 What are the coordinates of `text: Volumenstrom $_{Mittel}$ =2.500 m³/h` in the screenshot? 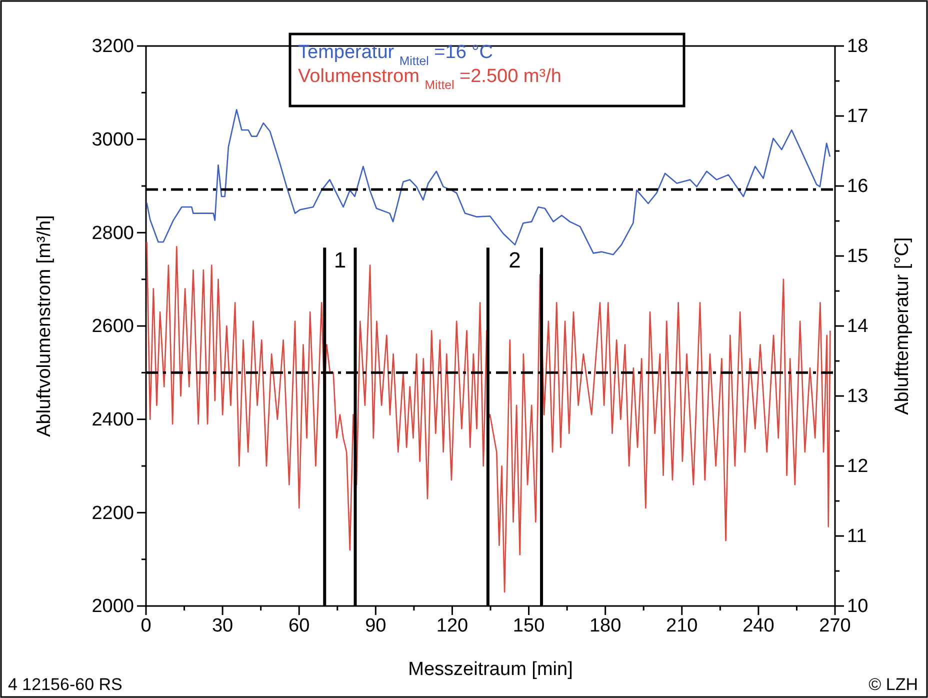 It's located at (430, 79).